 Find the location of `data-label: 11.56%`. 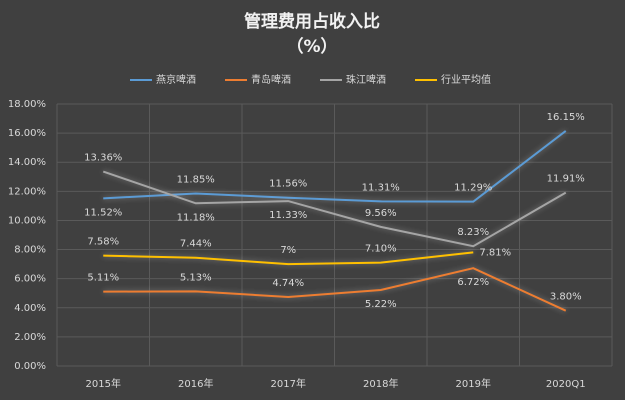

data-label: 11.56% is located at coordinates (288, 184).